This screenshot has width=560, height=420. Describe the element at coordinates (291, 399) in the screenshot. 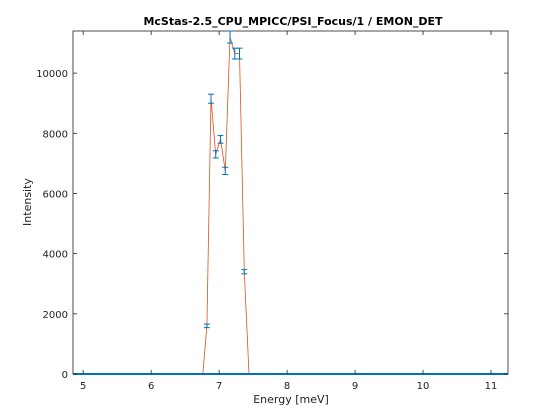

I see `x-axis-label: Energy [meV]` at that location.